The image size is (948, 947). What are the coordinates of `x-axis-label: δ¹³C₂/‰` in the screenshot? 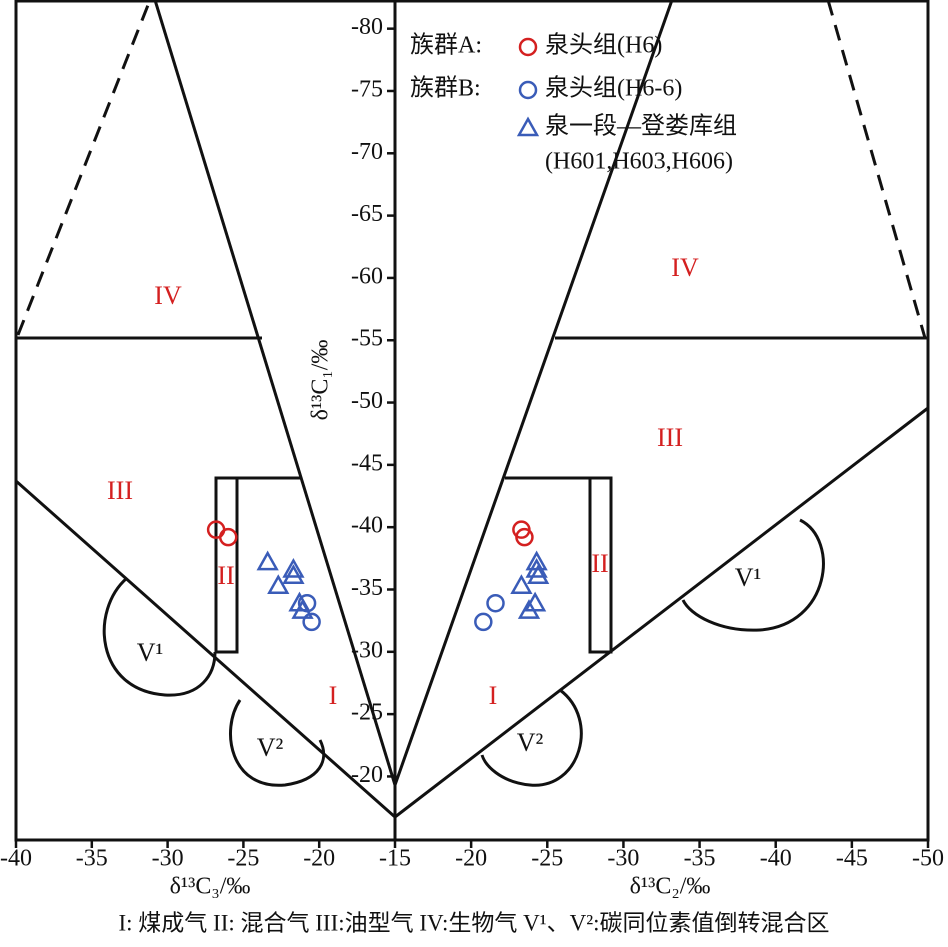 It's located at (670, 887).